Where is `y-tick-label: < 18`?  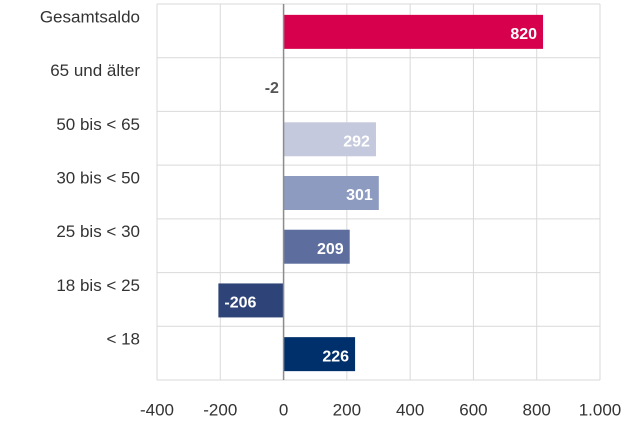
y-tick-label: < 18 is located at coordinates (123, 339).